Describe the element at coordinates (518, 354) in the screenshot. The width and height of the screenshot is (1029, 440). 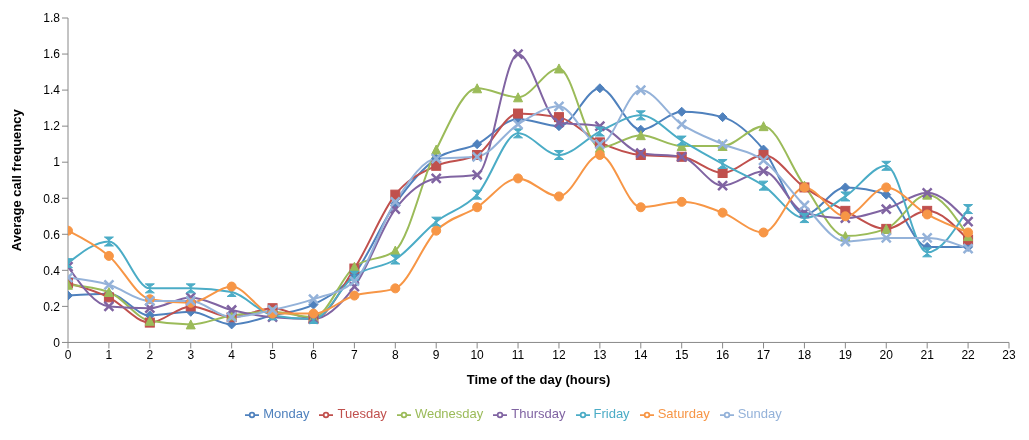
I see `x-tick-label: 11` at that location.